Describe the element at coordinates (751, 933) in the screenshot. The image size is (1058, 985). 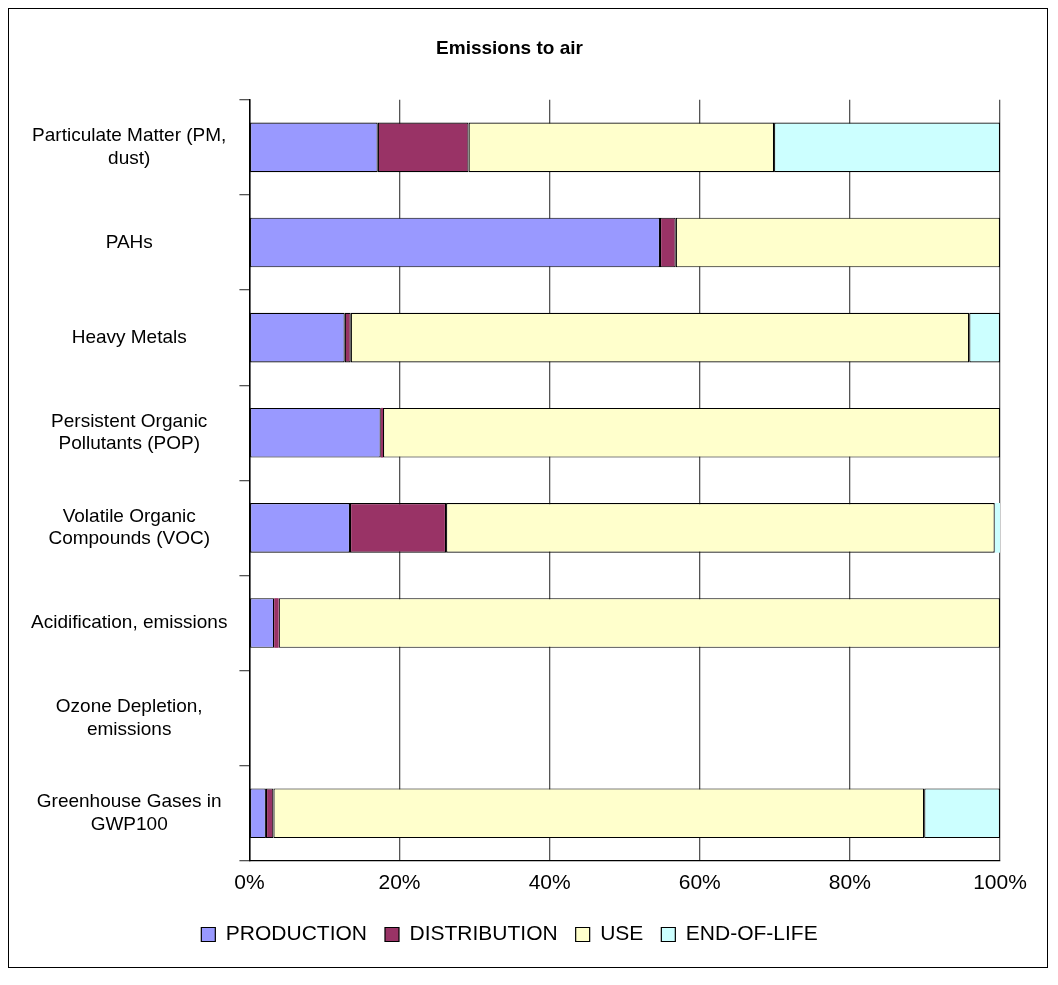
I see `legend-label: END-OF-LIFE` at that location.